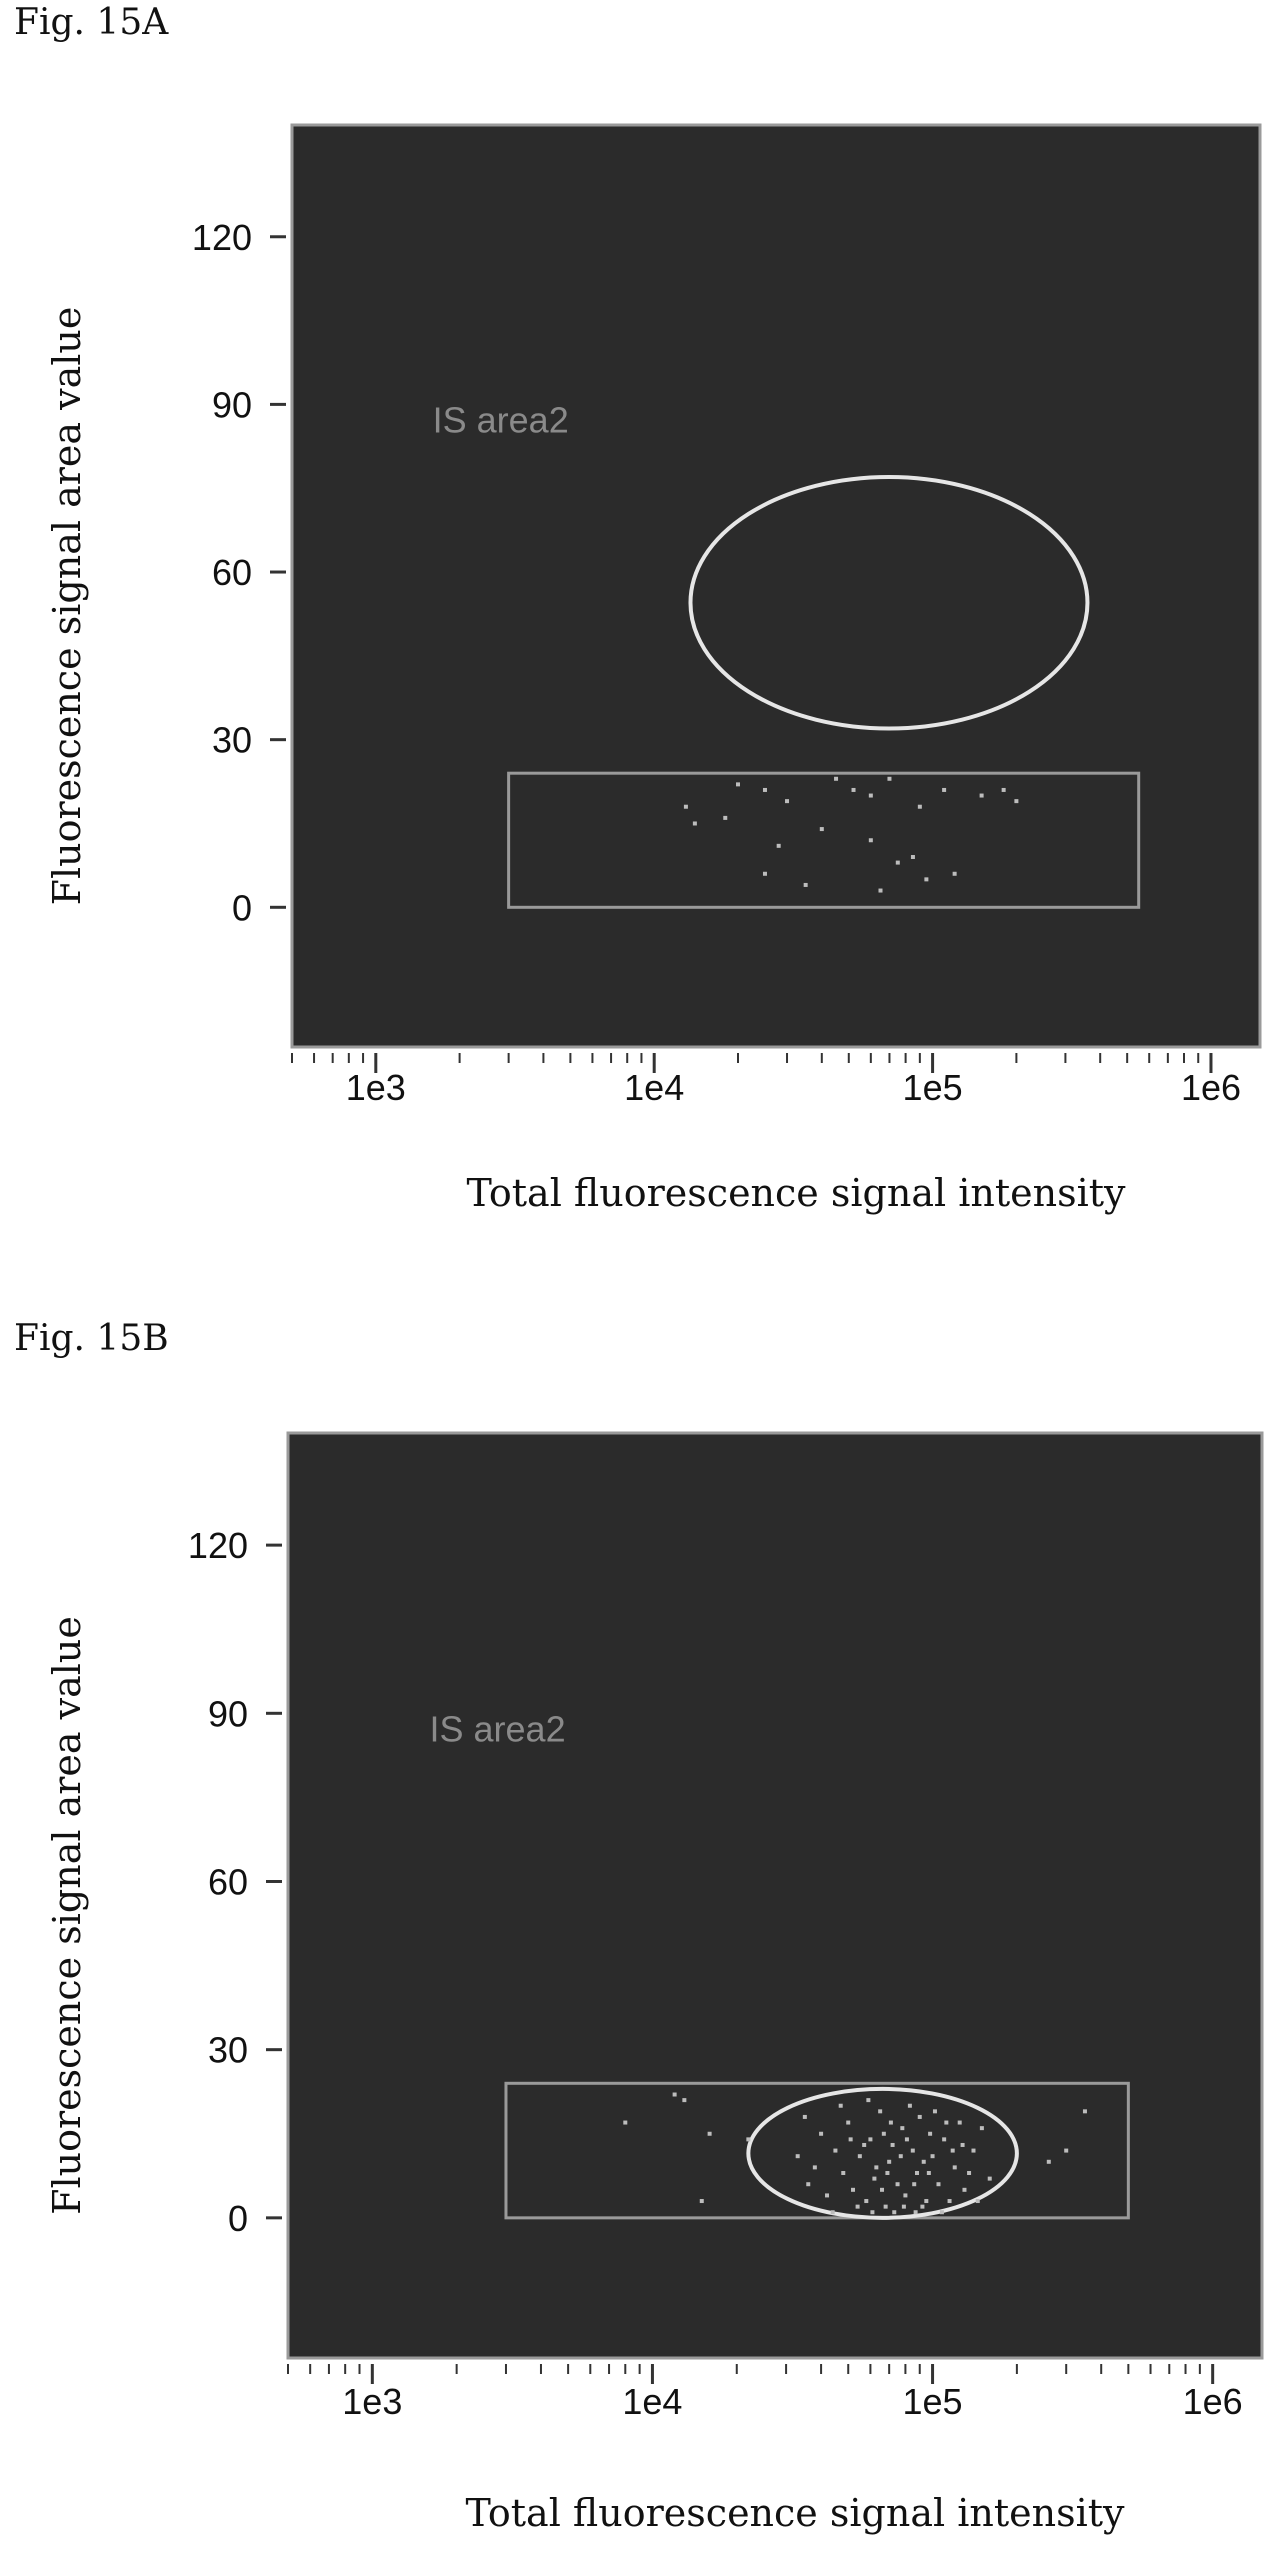  Describe the element at coordinates (228, 1881) in the screenshot. I see `y-tick-label: 60` at that location.